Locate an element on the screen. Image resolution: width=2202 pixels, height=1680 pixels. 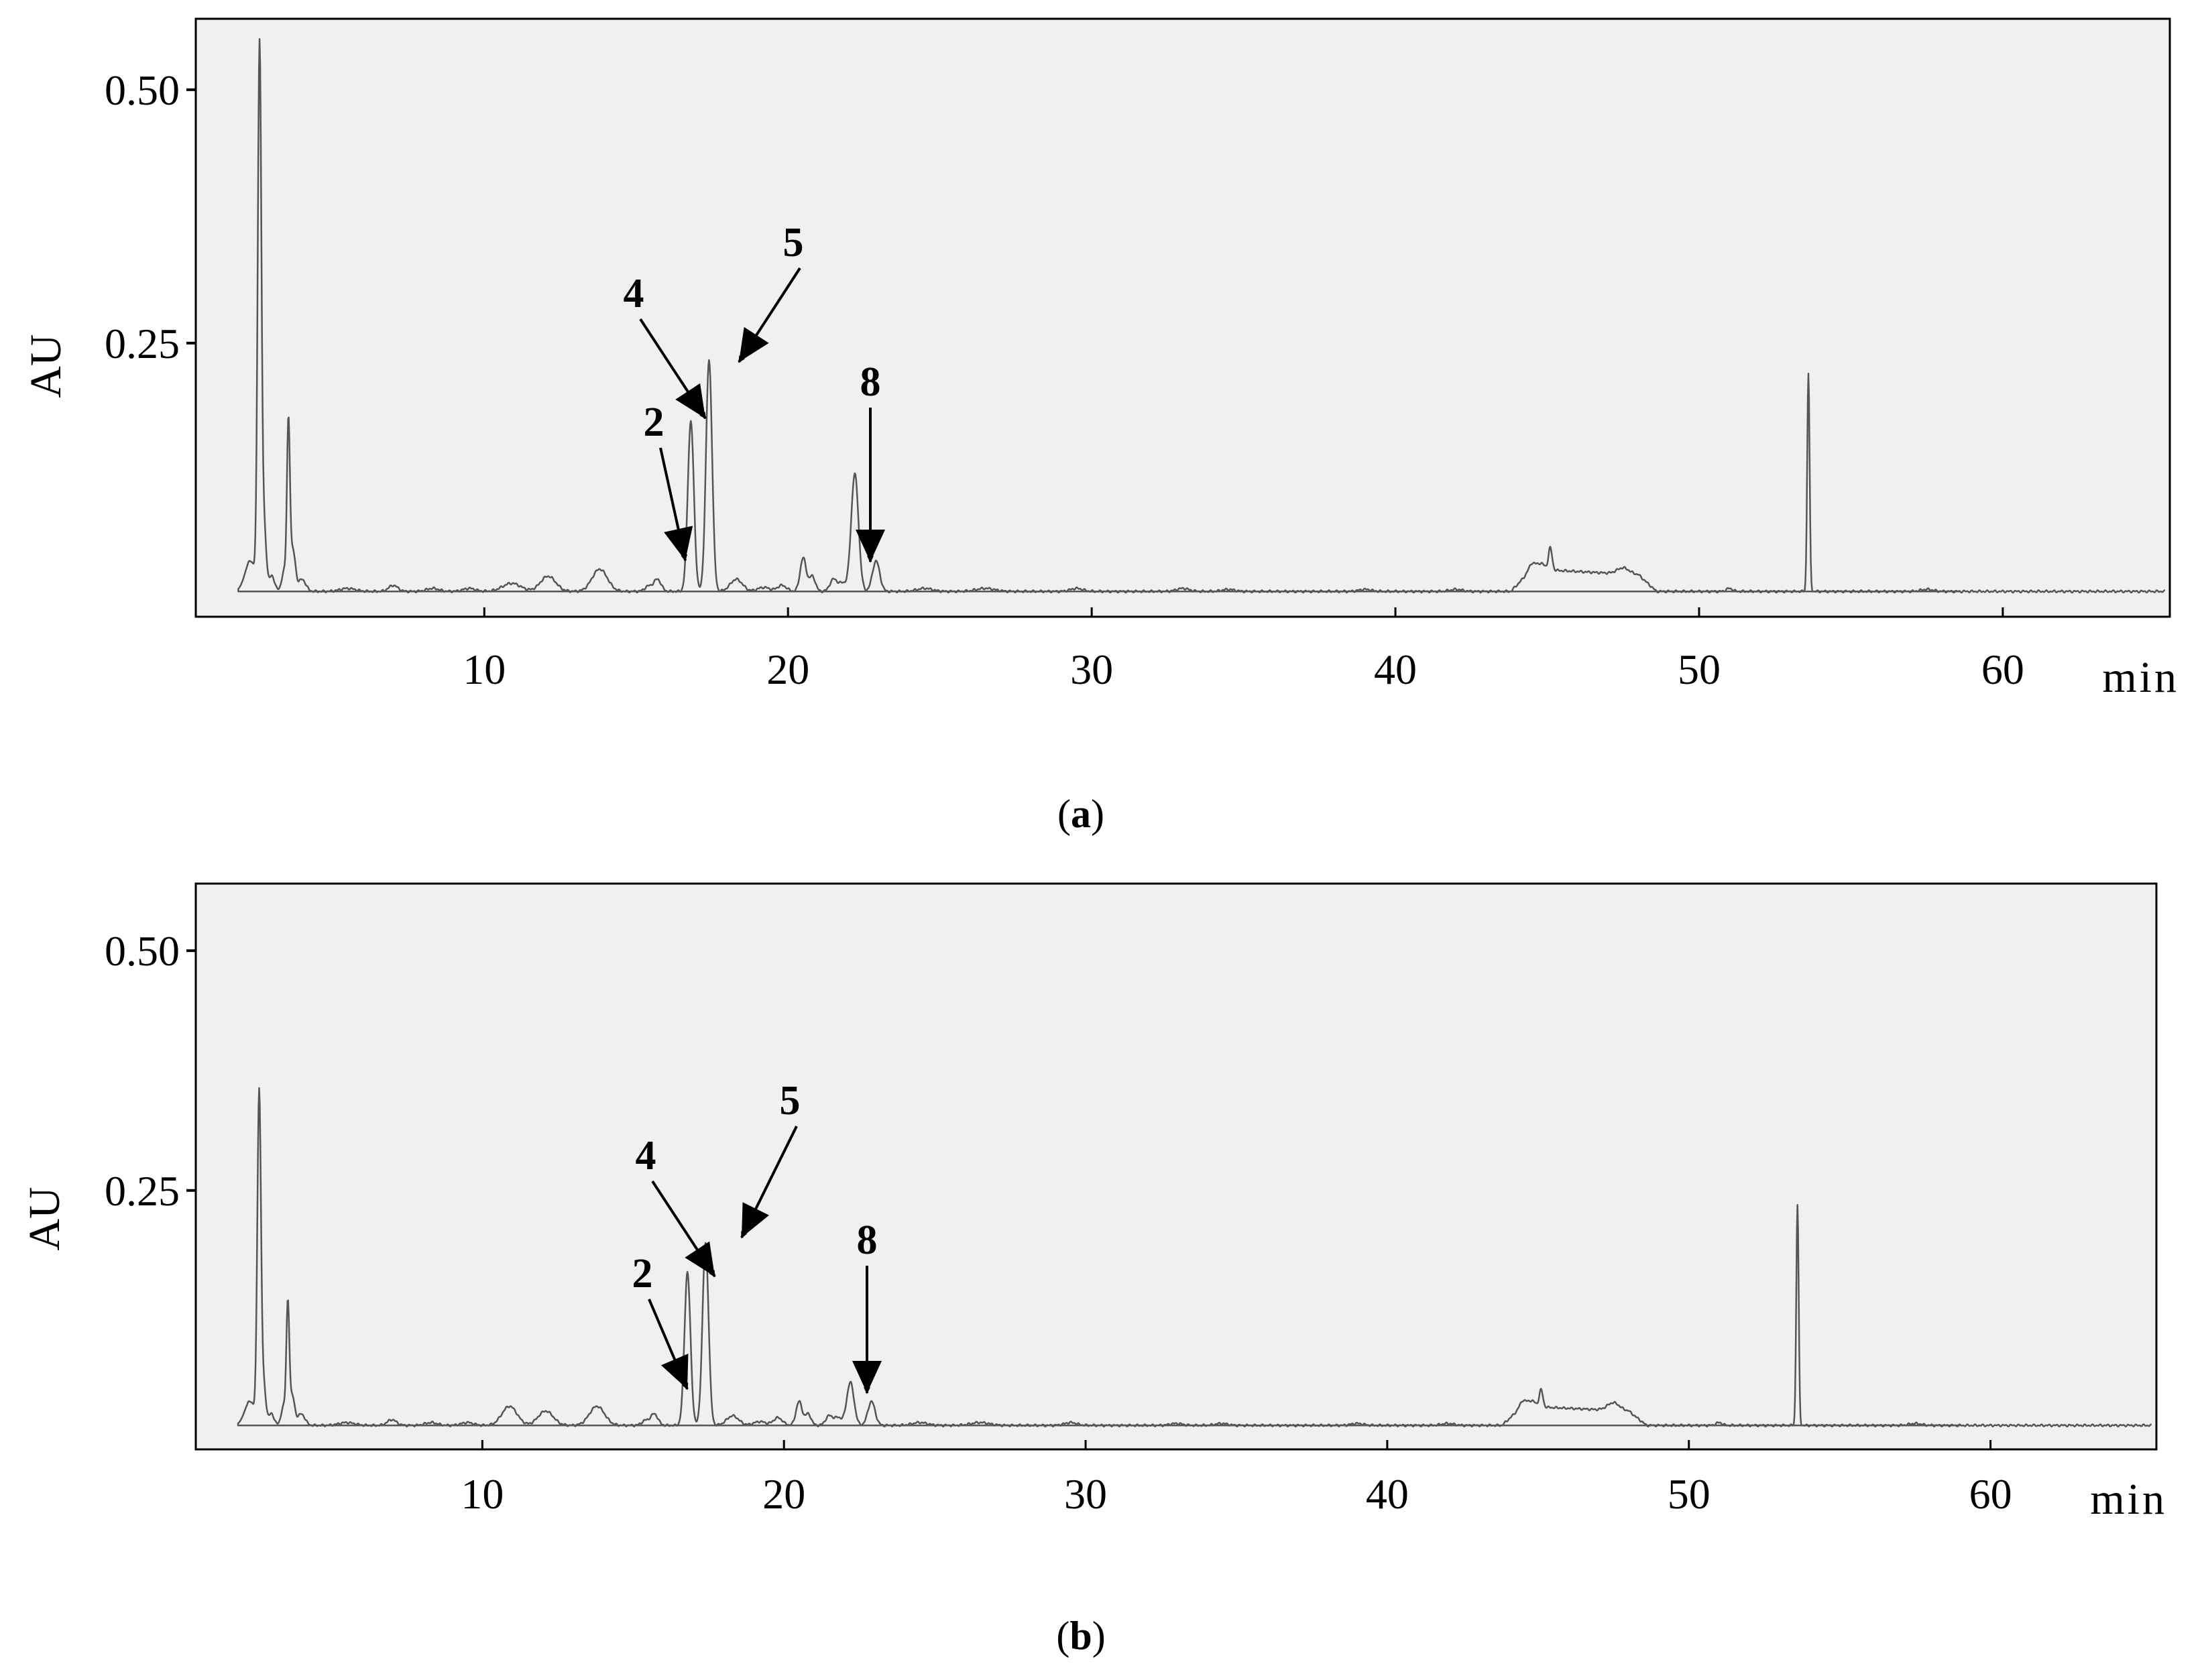
y-axis-label-b: AU is located at coordinates (44, 1218).